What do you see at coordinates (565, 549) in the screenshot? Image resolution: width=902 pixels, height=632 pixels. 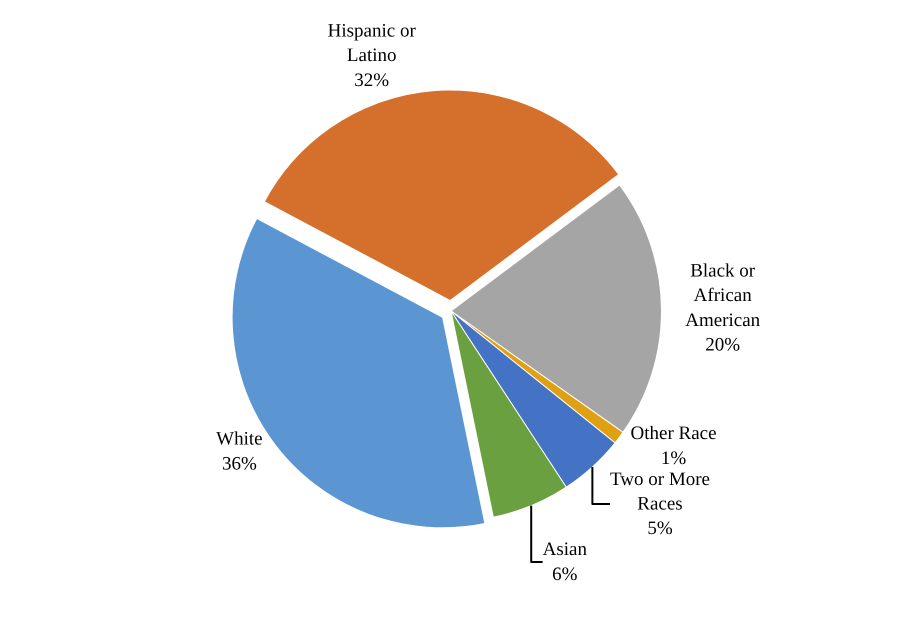 I see `slice-label: Asian` at bounding box center [565, 549].